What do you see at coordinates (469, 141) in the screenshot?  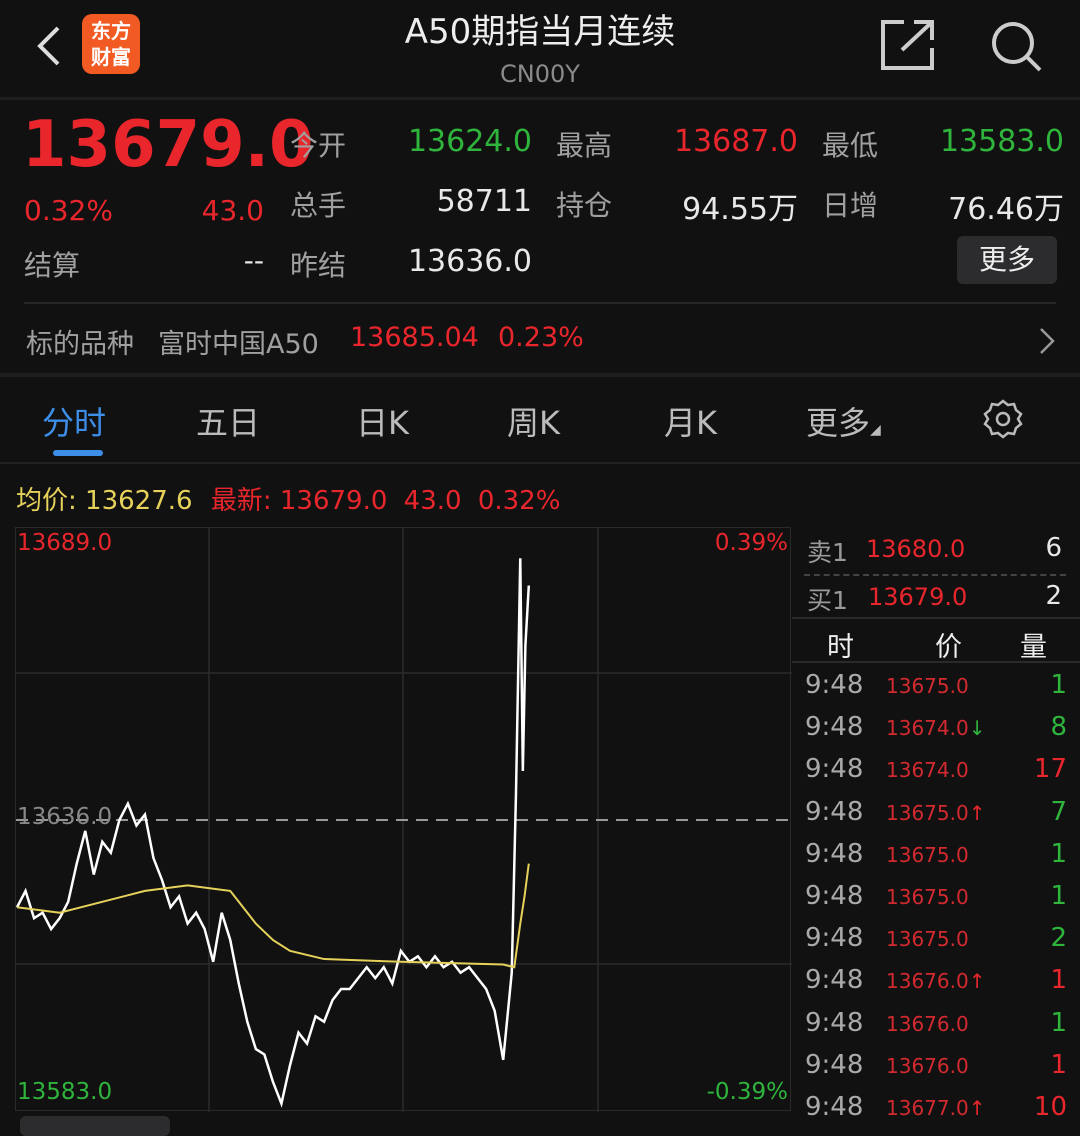 I see `open-value: 13624.0` at bounding box center [469, 141].